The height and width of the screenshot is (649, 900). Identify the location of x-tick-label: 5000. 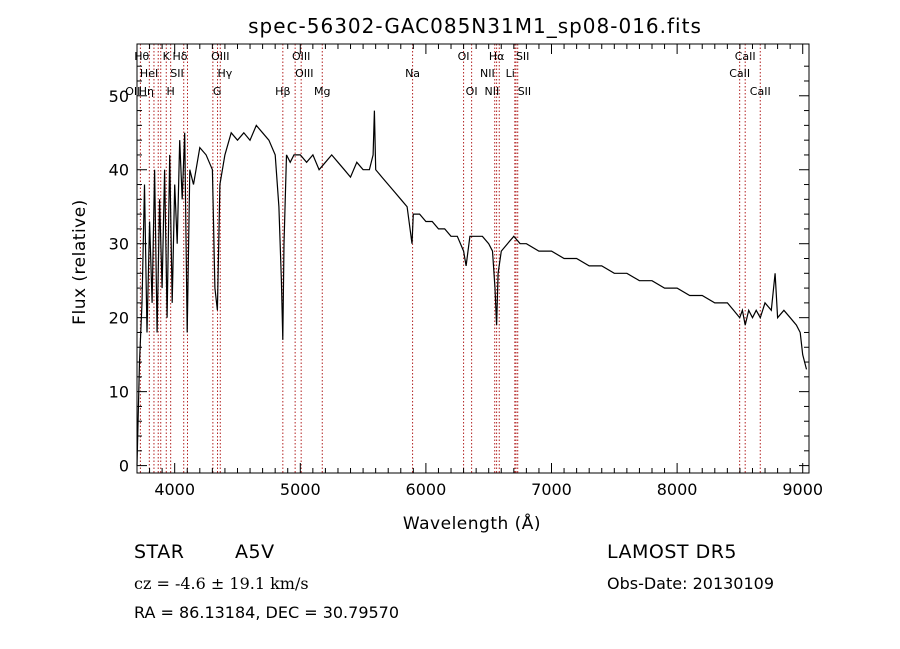
(300, 489).